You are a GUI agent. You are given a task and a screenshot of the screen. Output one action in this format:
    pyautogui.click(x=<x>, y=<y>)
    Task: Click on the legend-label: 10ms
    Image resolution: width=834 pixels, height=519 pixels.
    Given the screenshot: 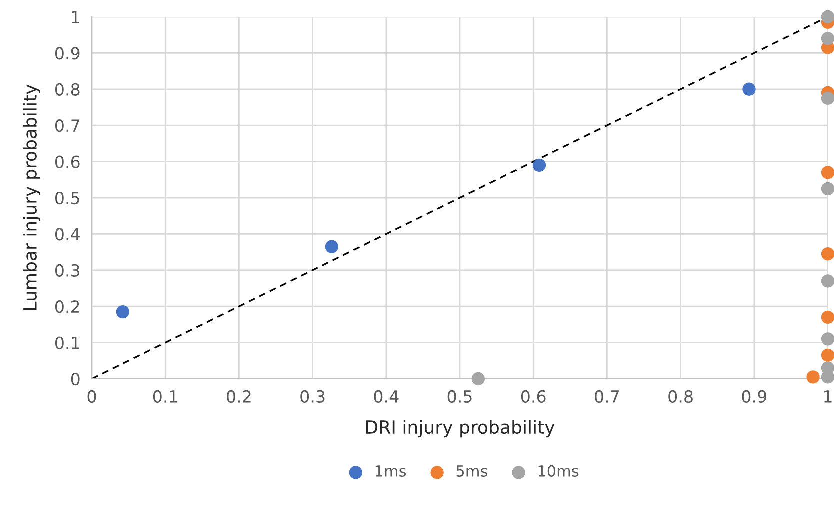 What is the action you would take?
    pyautogui.click(x=558, y=471)
    